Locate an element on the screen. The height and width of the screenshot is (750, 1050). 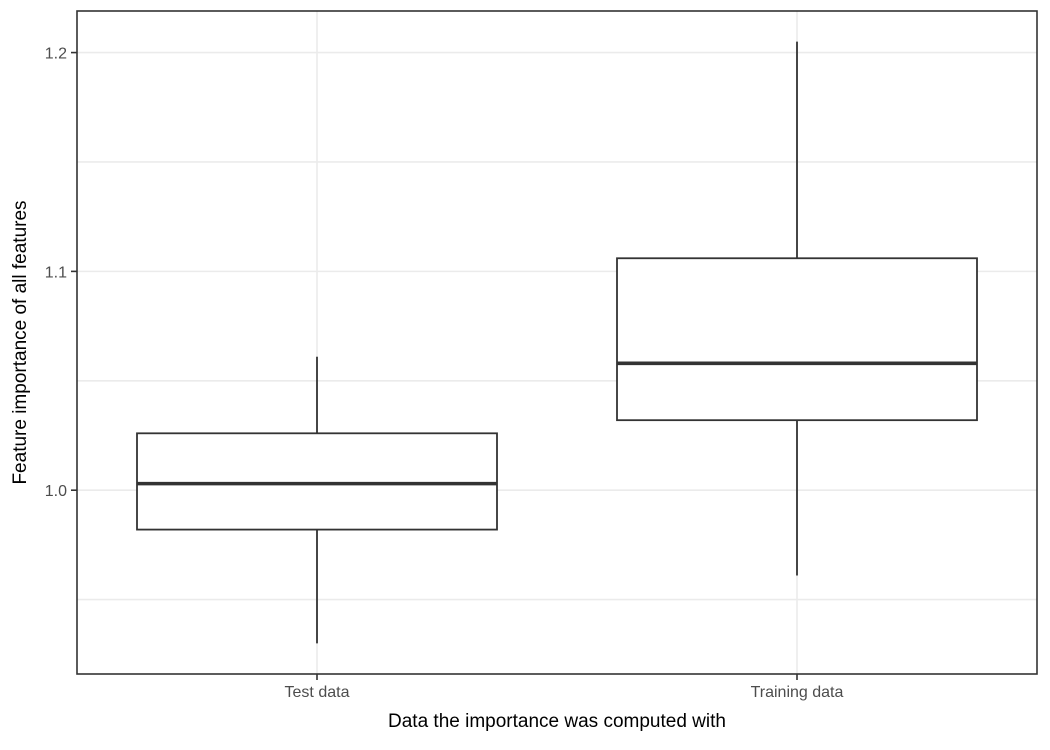
x-tick-label: Training data is located at coordinates (797, 692).